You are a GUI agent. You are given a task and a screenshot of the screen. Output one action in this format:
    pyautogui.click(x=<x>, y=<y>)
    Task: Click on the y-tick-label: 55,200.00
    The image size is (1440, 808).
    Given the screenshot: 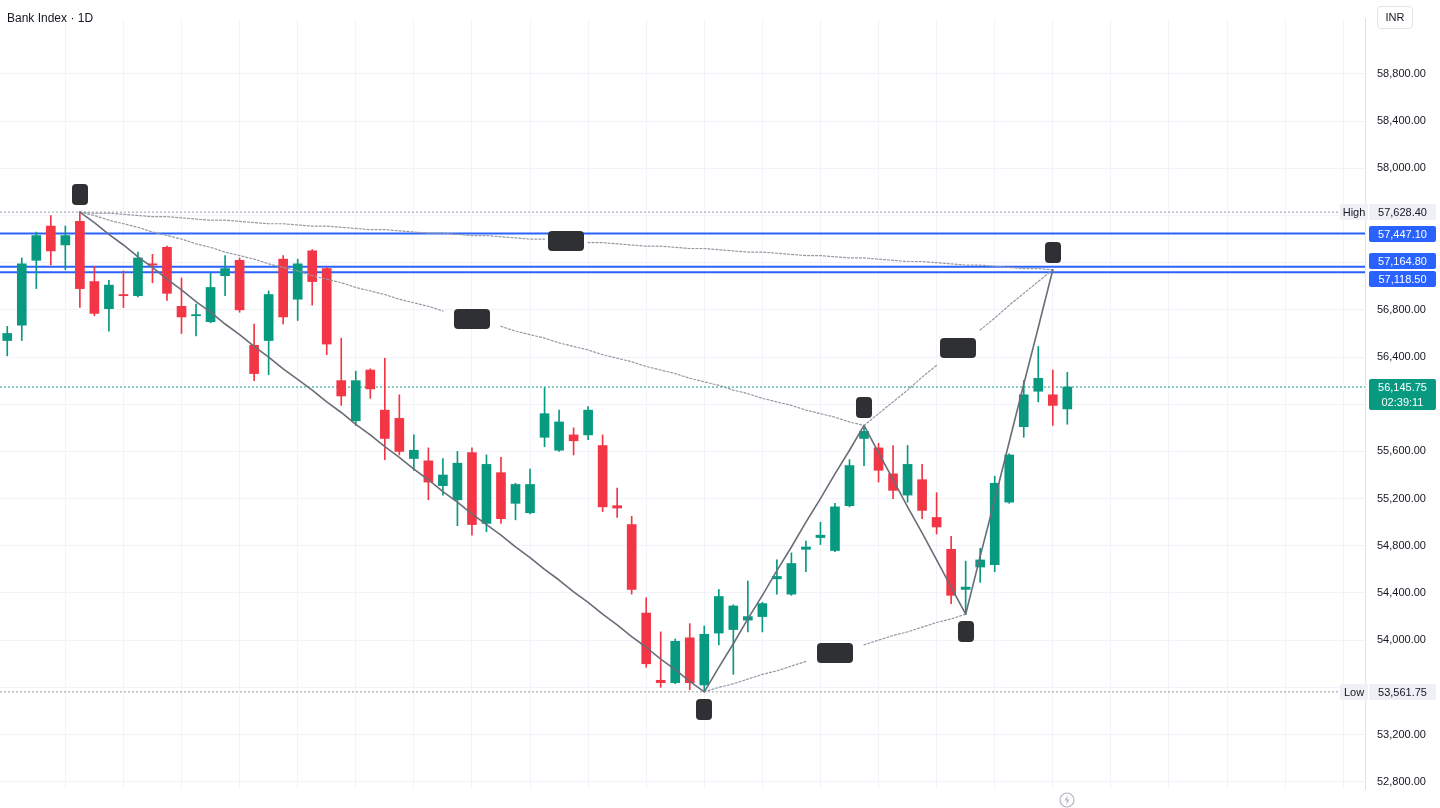 What is the action you would take?
    pyautogui.click(x=1401, y=497)
    